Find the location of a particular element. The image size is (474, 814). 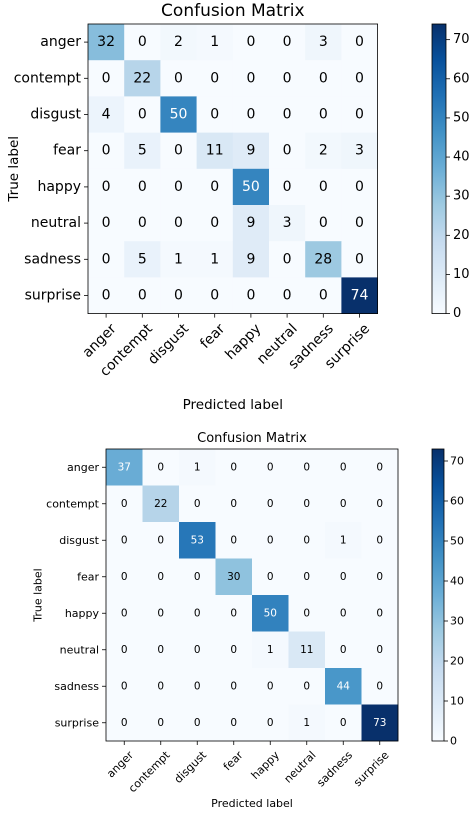

x-tick-label: happy is located at coordinates (266, 765).